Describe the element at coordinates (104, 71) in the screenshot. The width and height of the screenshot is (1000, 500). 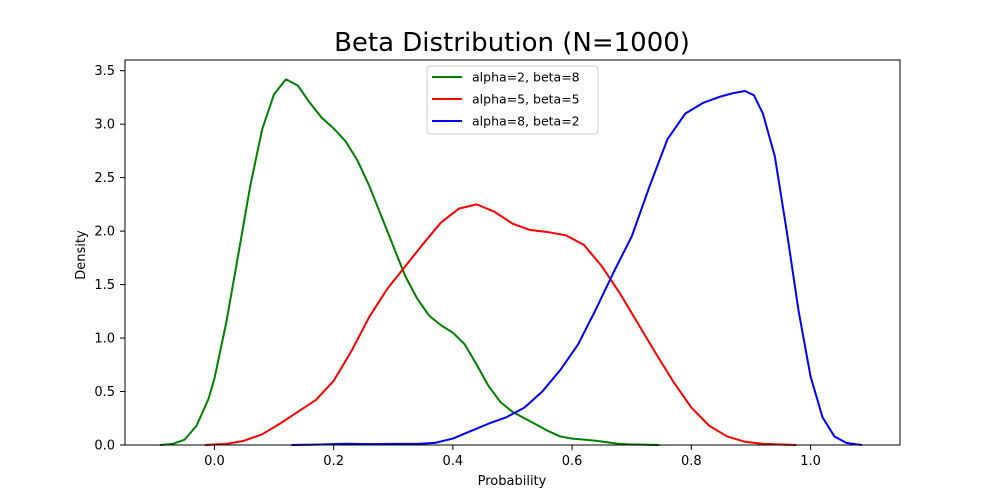
I see `y-tick-label: 3.5` at that location.